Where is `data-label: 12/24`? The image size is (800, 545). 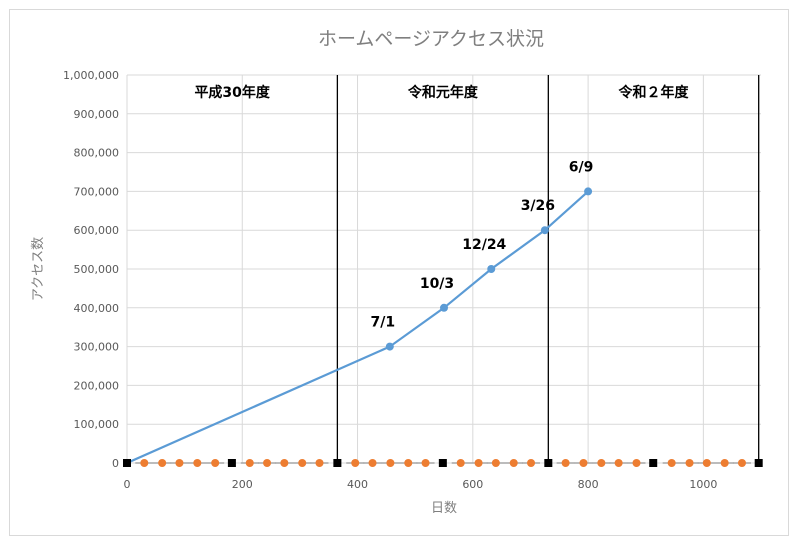
data-label: 12/24 is located at coordinates (484, 245).